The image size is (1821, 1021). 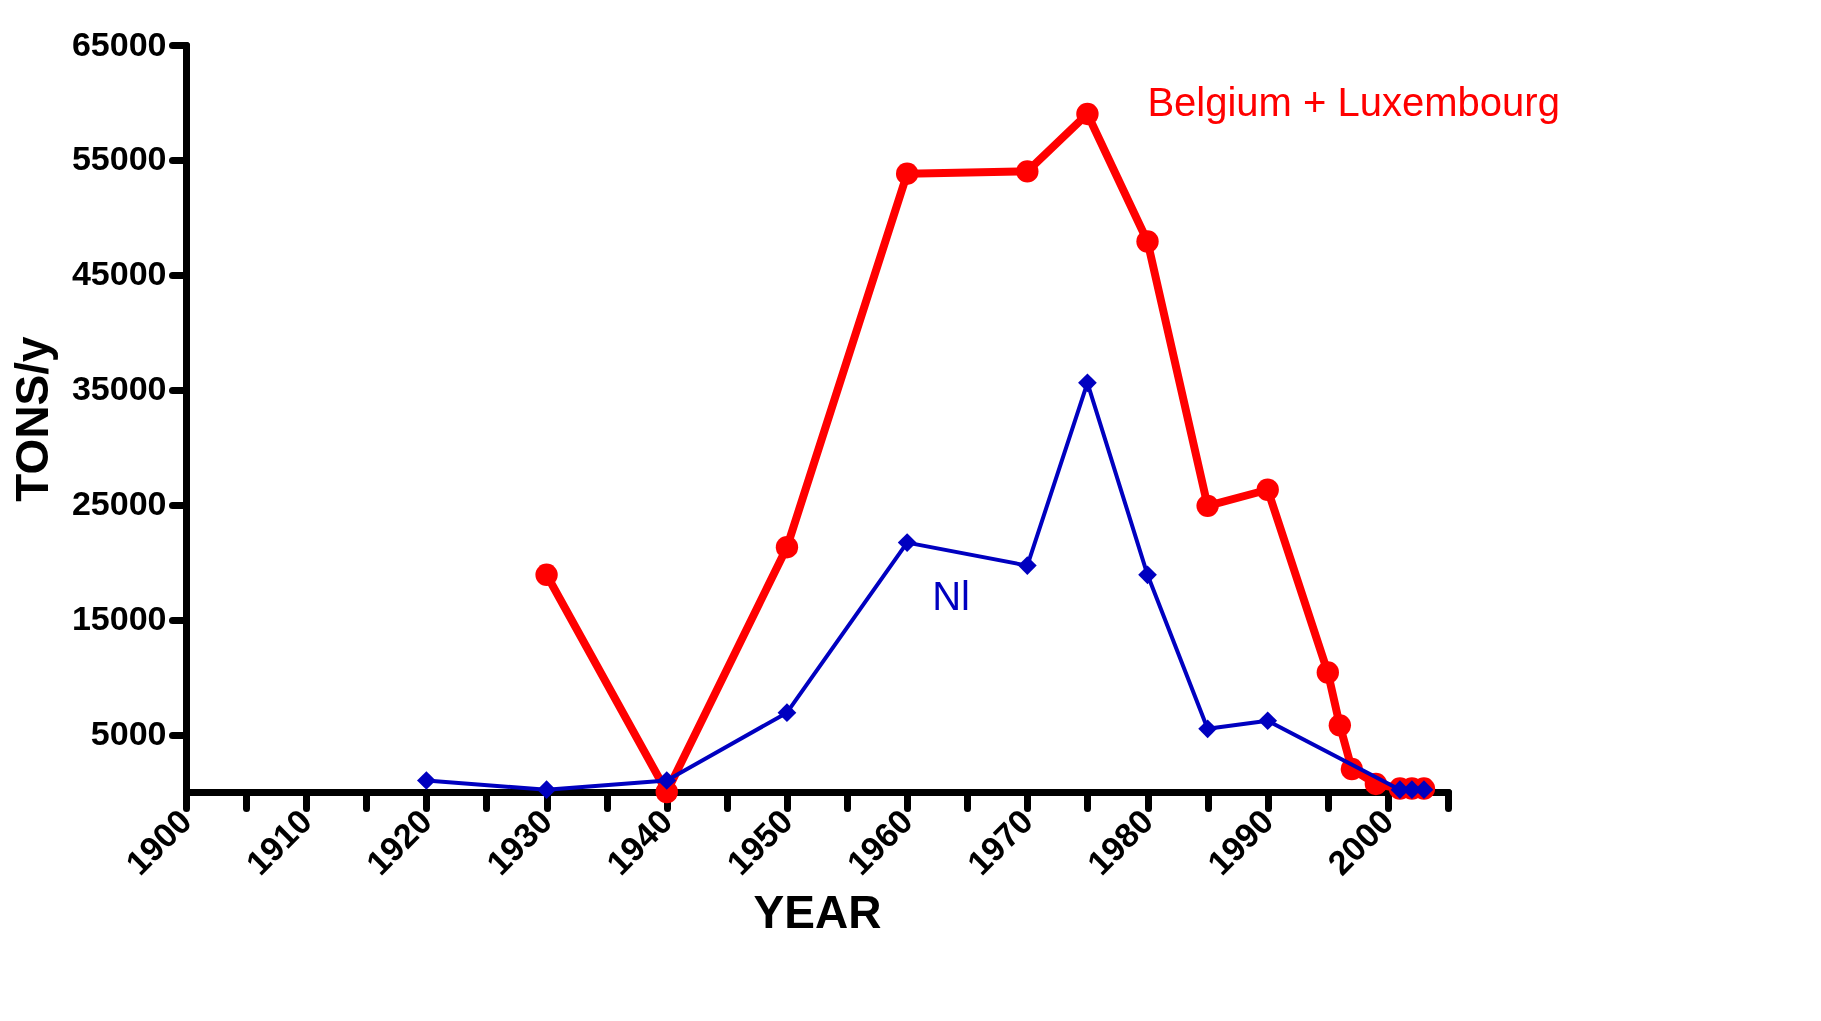 I want to click on y-tick-label: 25000, so click(x=119, y=503).